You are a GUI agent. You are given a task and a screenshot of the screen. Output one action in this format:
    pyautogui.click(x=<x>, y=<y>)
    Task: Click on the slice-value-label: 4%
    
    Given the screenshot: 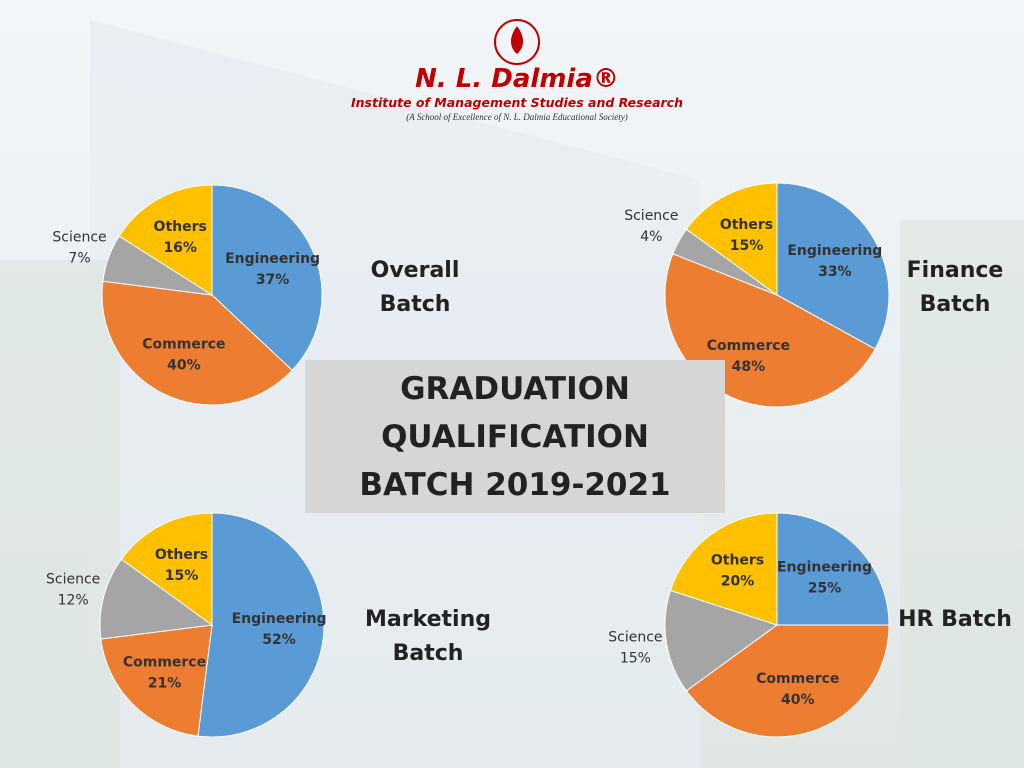 What is the action you would take?
    pyautogui.click(x=651, y=237)
    